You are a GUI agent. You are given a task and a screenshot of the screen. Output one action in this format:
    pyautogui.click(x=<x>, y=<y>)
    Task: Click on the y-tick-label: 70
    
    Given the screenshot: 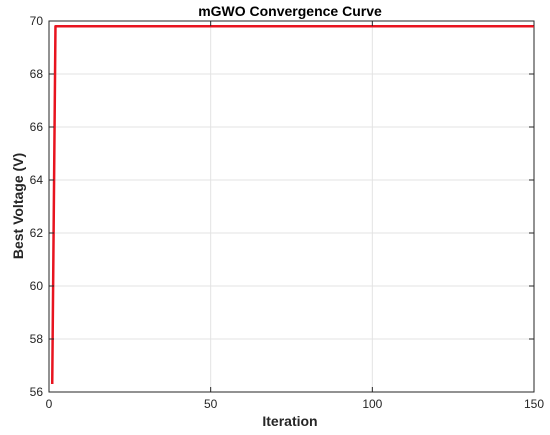 What is the action you would take?
    pyautogui.click(x=37, y=21)
    